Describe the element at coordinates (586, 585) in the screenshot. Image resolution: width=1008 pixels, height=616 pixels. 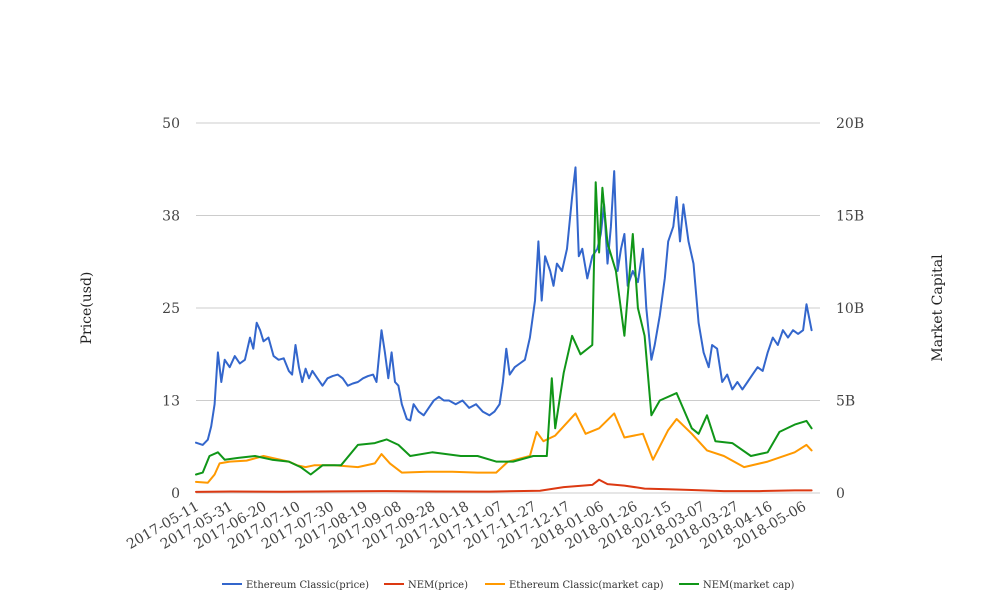
I see `legend-label: Ethereum Classic(market cap)` at that location.